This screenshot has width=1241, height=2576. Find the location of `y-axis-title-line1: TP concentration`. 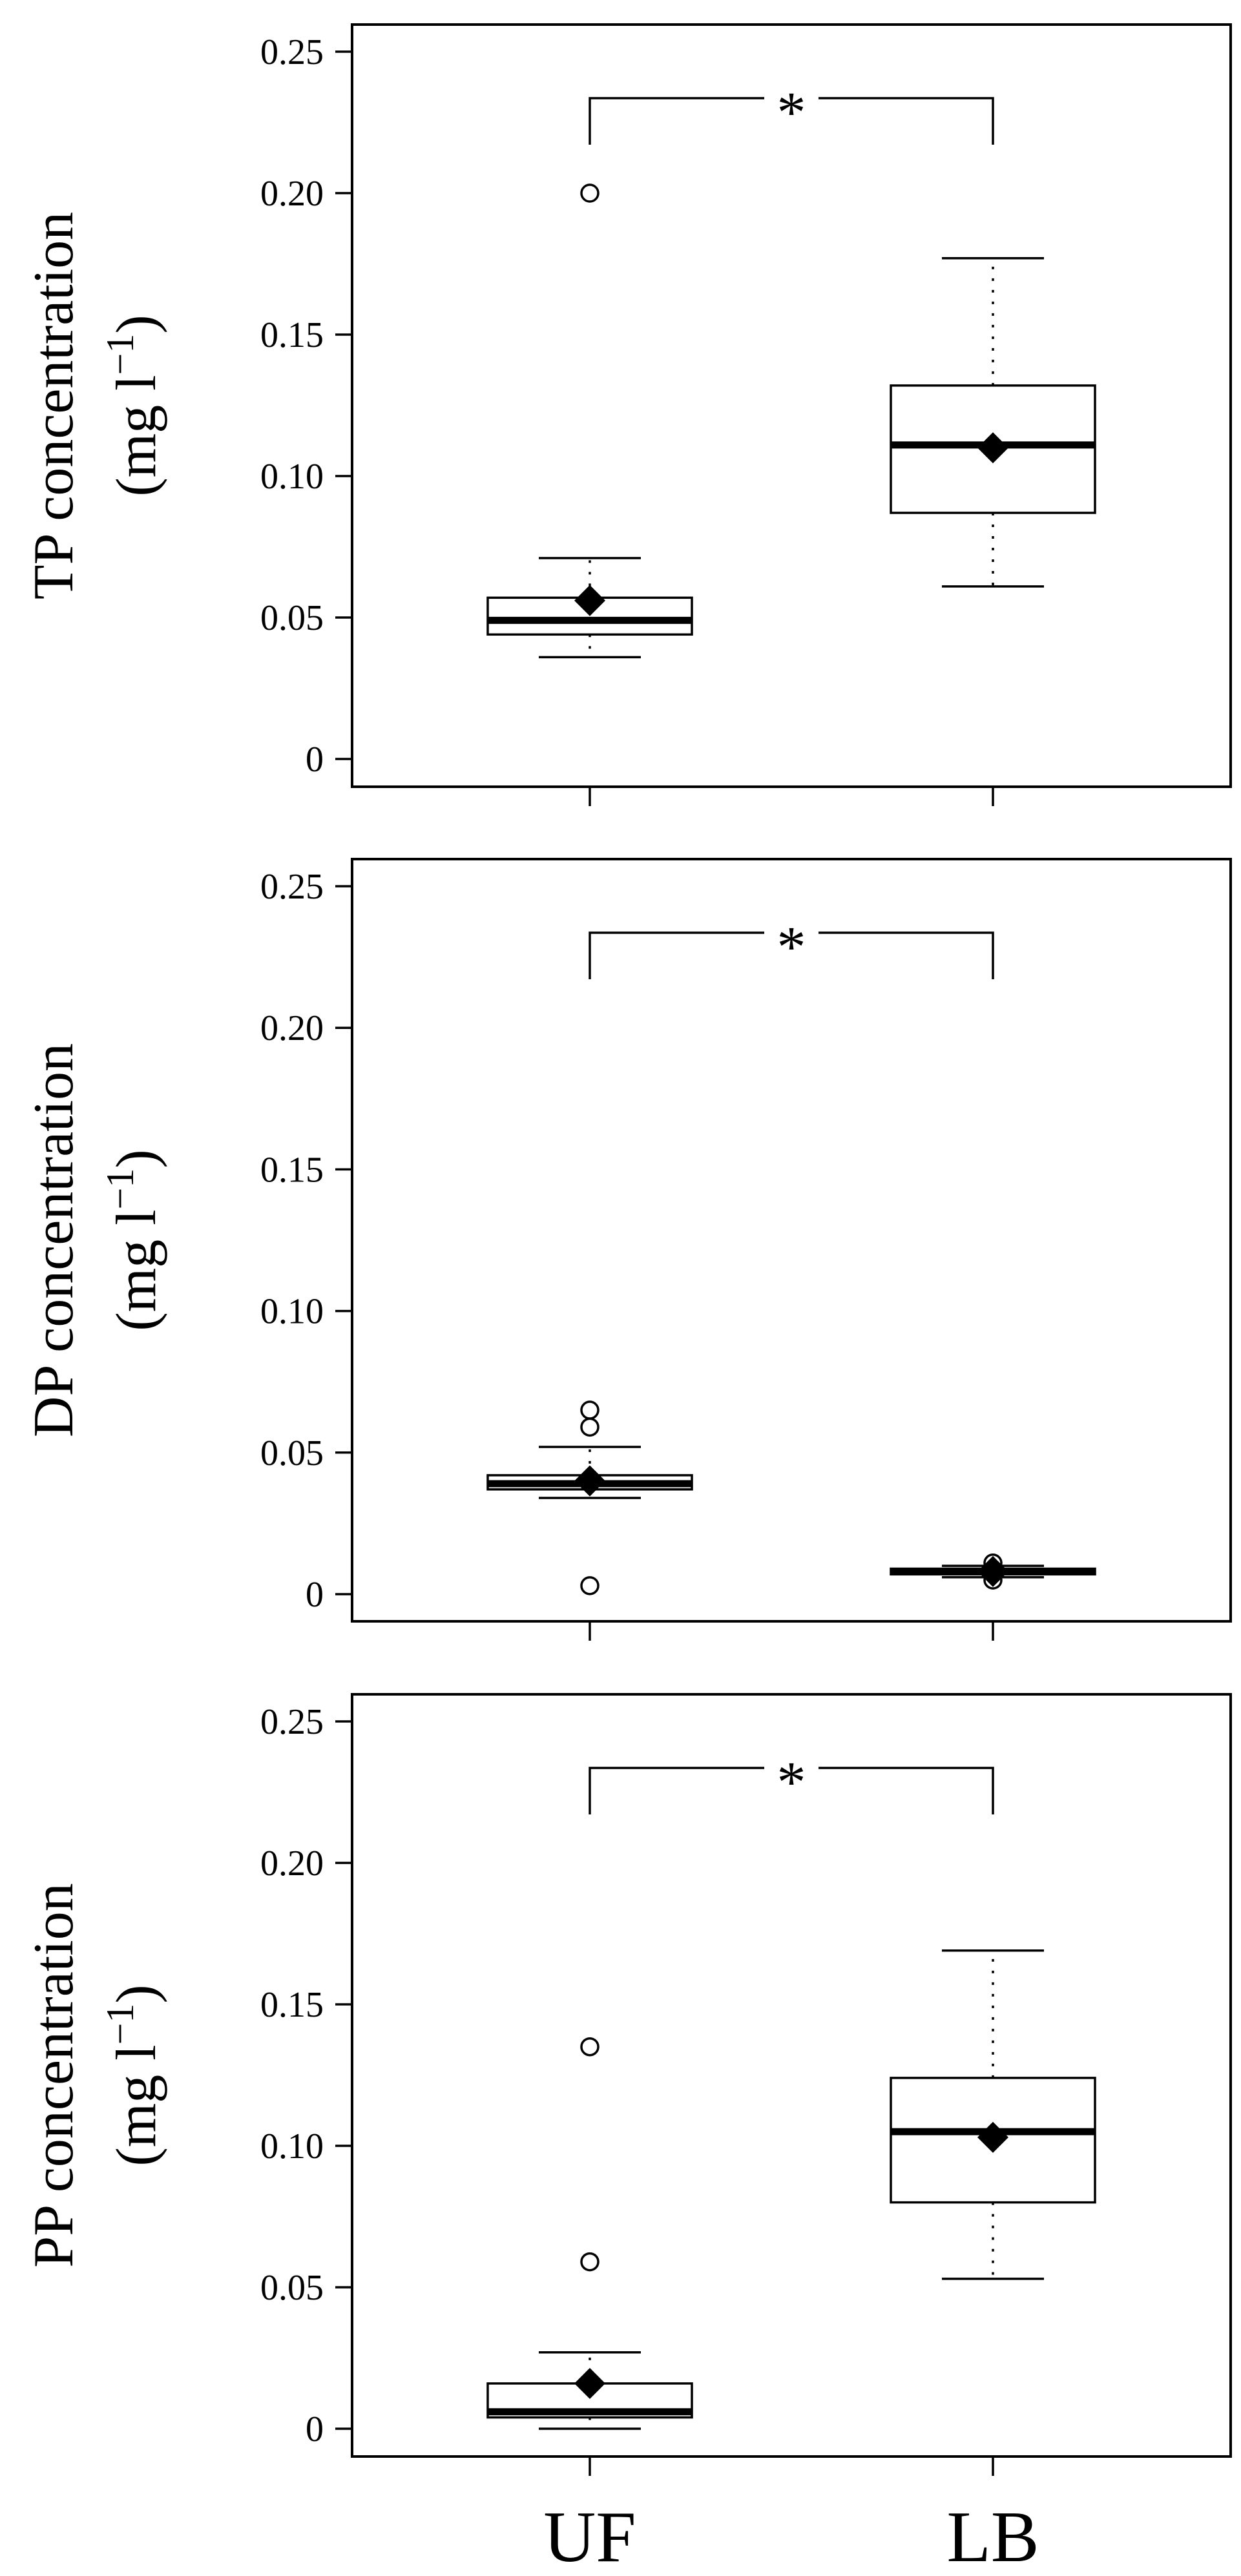

y-axis-title-line1: TP concentration is located at coordinates (54, 405).